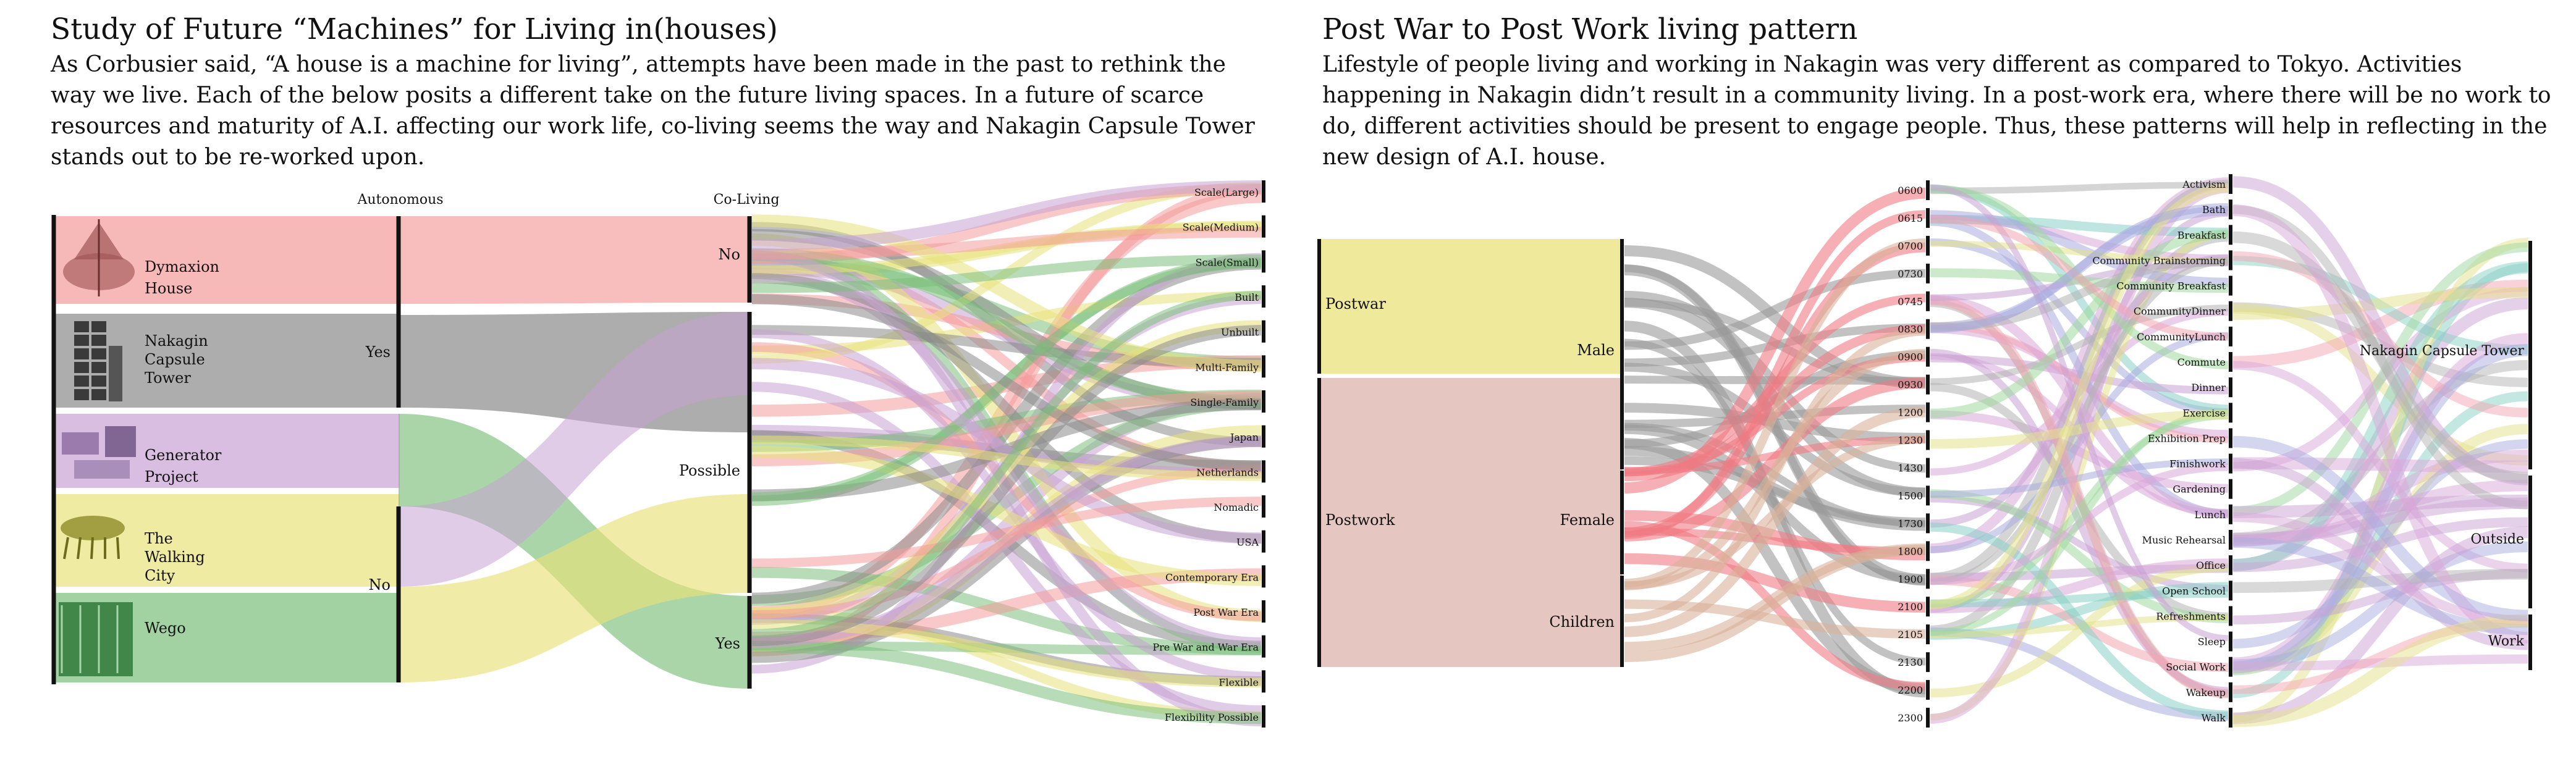 Image resolution: width=2576 pixels, height=772 pixels. I want to click on attribute-label-unbuilt: Unbuilt, so click(1240, 333).